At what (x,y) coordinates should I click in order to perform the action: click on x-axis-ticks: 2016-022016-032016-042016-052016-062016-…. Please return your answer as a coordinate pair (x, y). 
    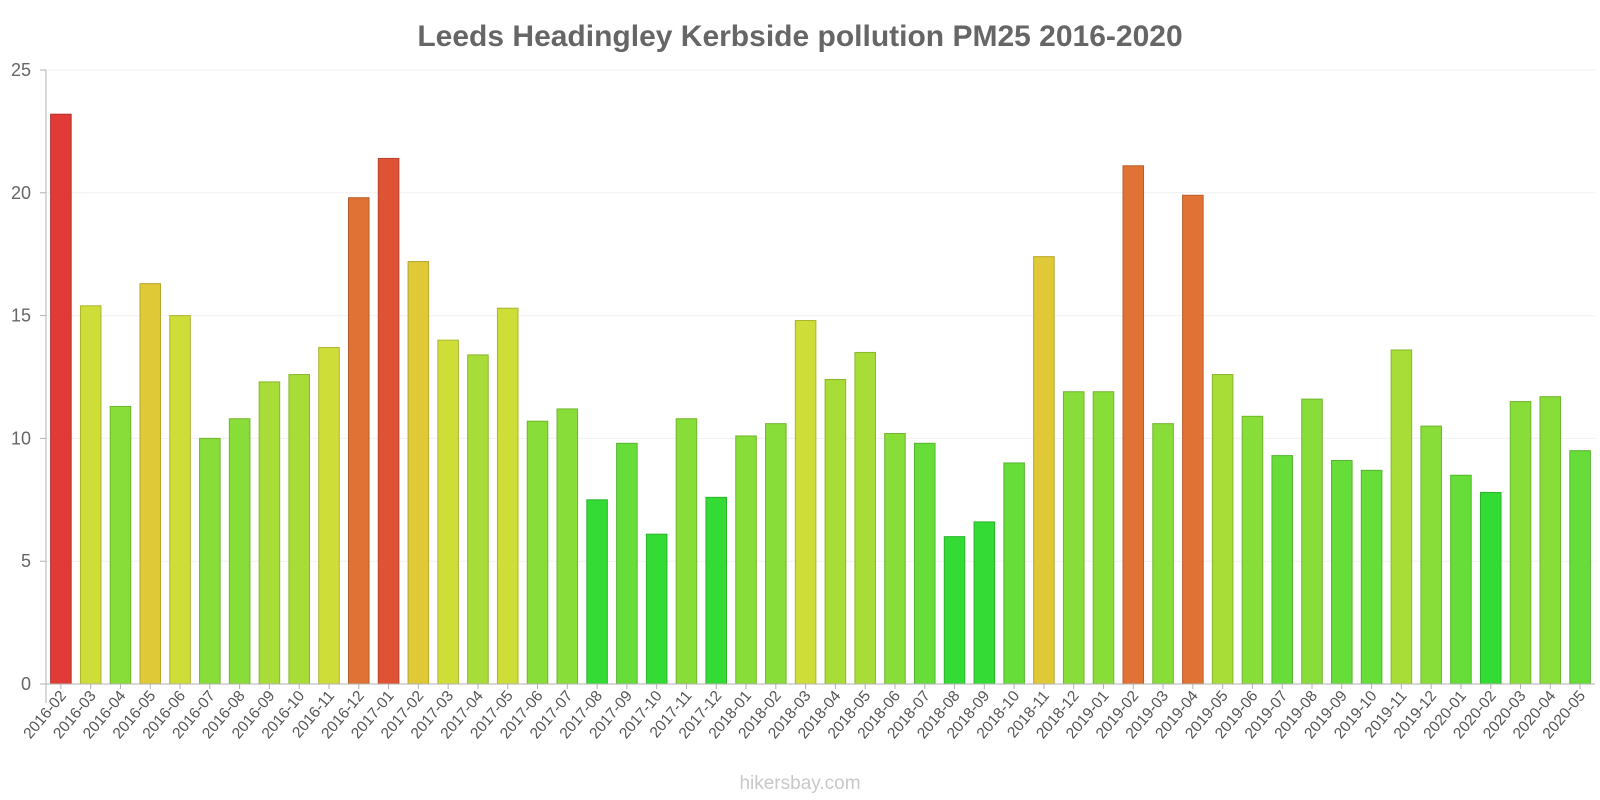
    Looking at the image, I should click on (804, 713).